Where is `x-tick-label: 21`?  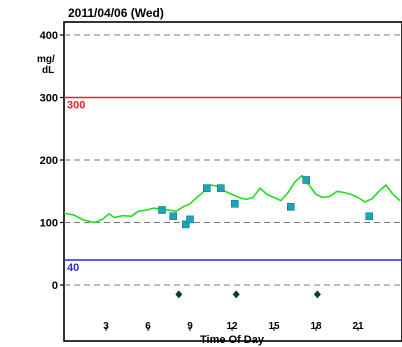 x-tick-label: 21 is located at coordinates (358, 326).